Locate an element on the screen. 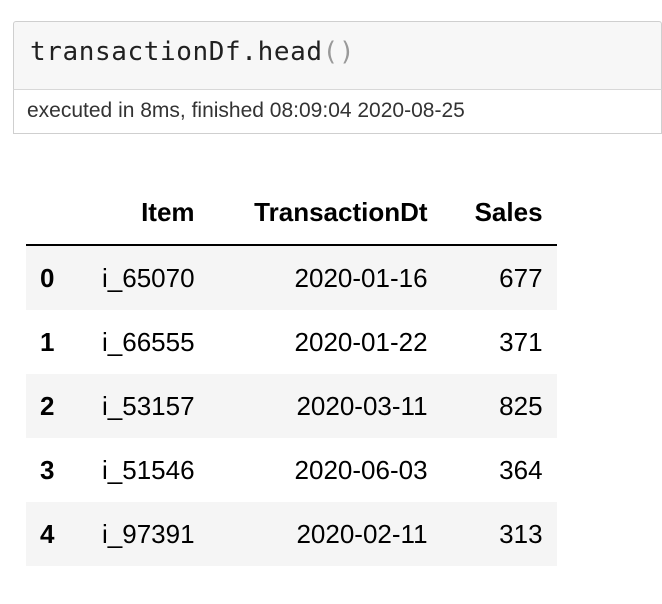  row-index: 0 is located at coordinates (47, 277).